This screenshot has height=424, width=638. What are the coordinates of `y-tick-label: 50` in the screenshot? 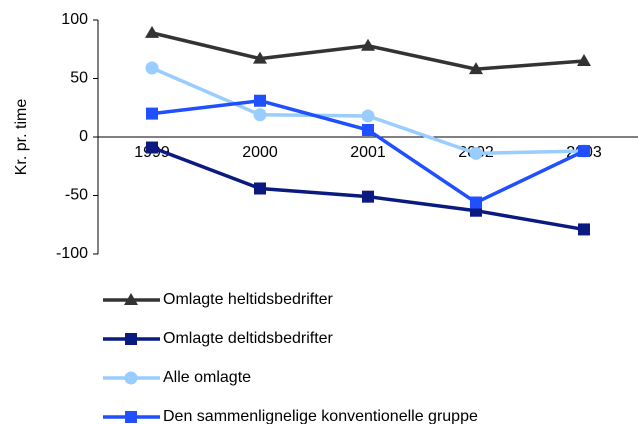 It's located at (79, 78).